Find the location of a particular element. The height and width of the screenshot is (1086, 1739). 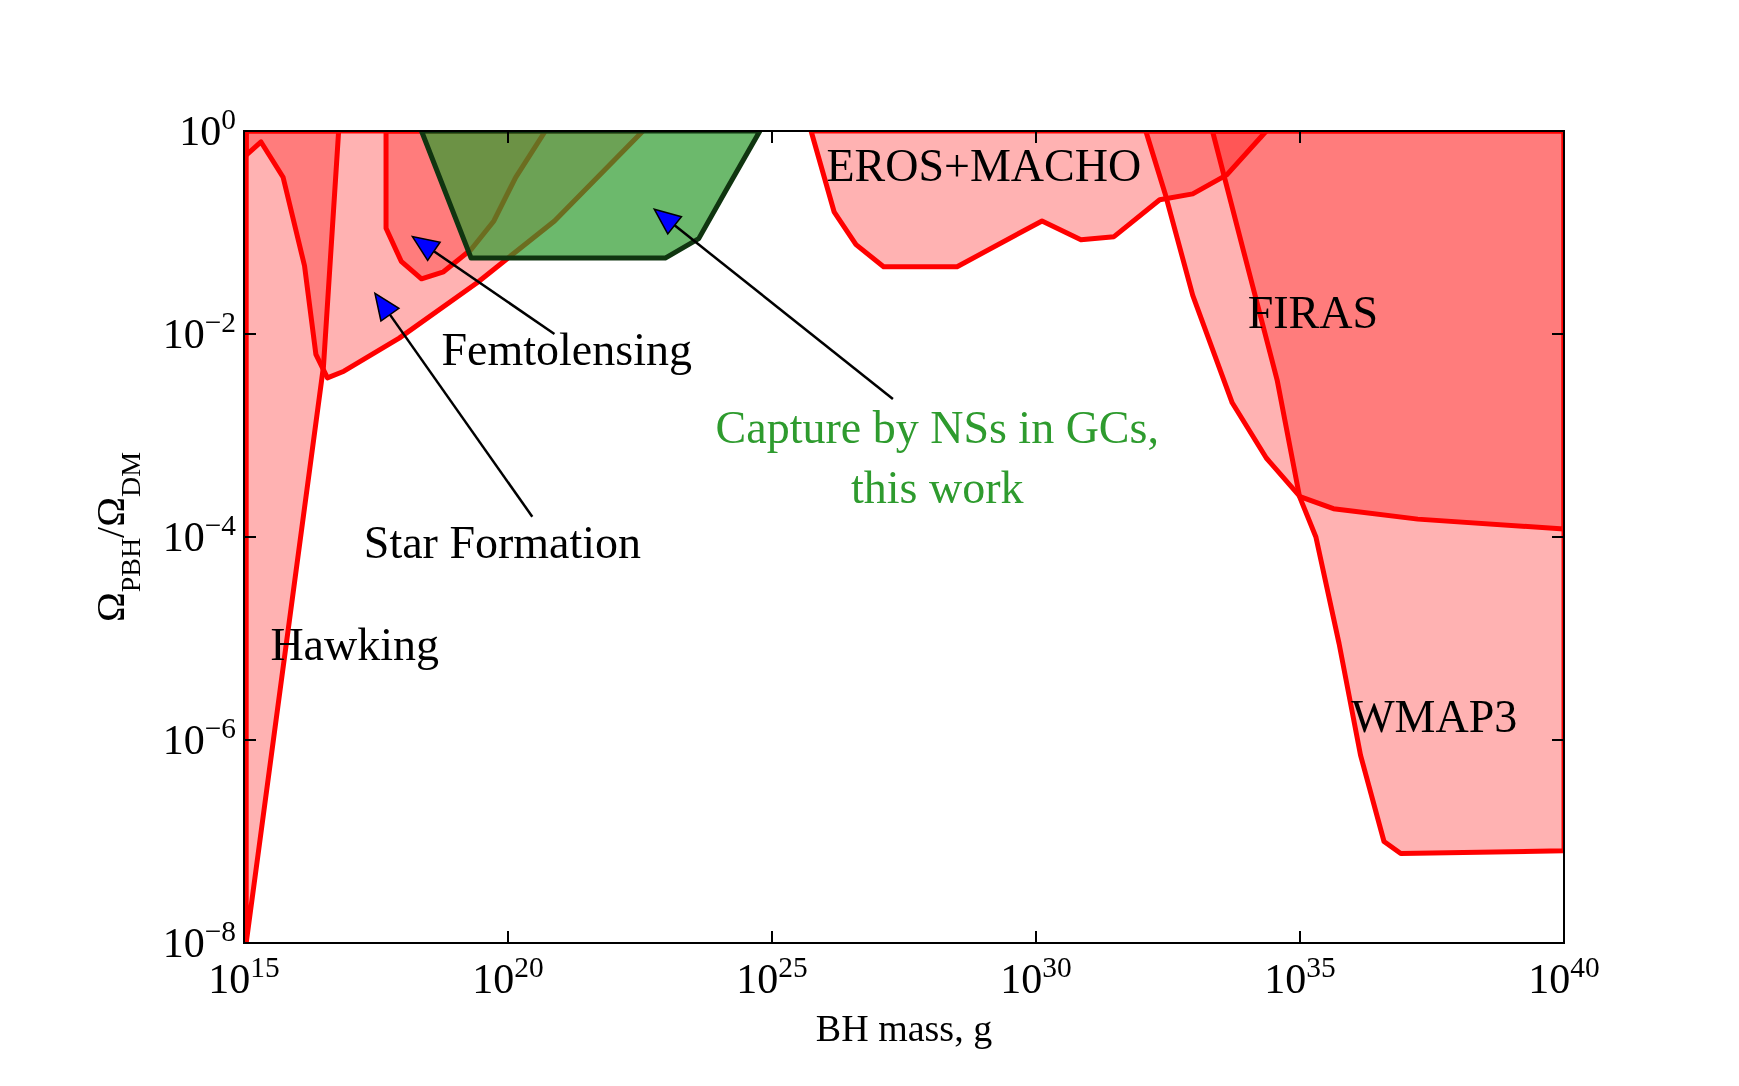

x-axis-title: BH mass, g is located at coordinates (904, 1028).